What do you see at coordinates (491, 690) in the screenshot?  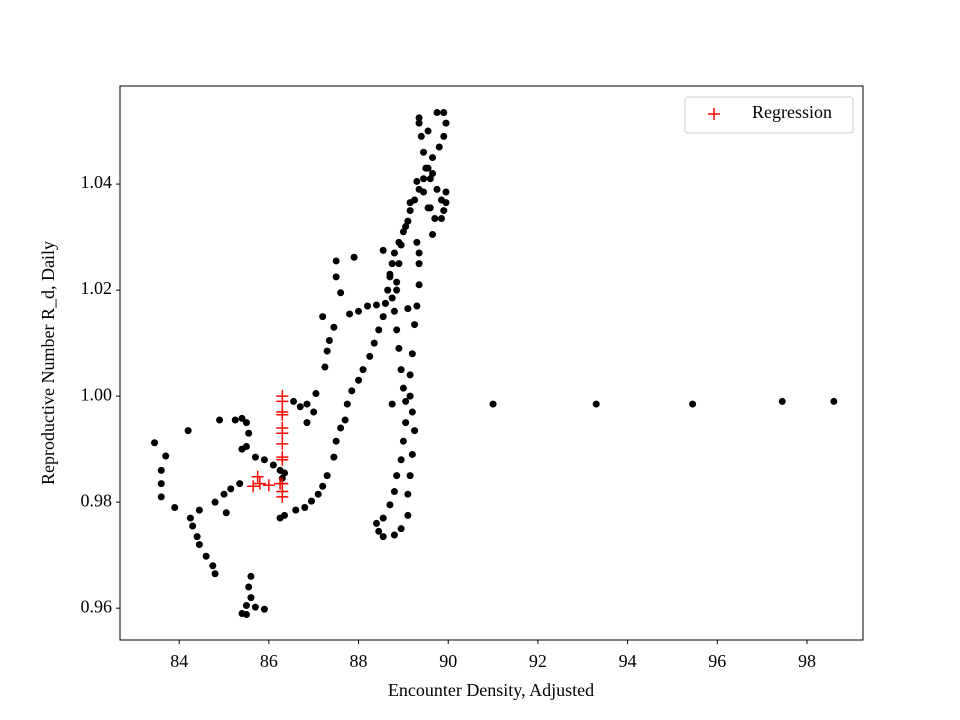 I see `x-axis-label: Encounter Density, Adjusted` at bounding box center [491, 690].